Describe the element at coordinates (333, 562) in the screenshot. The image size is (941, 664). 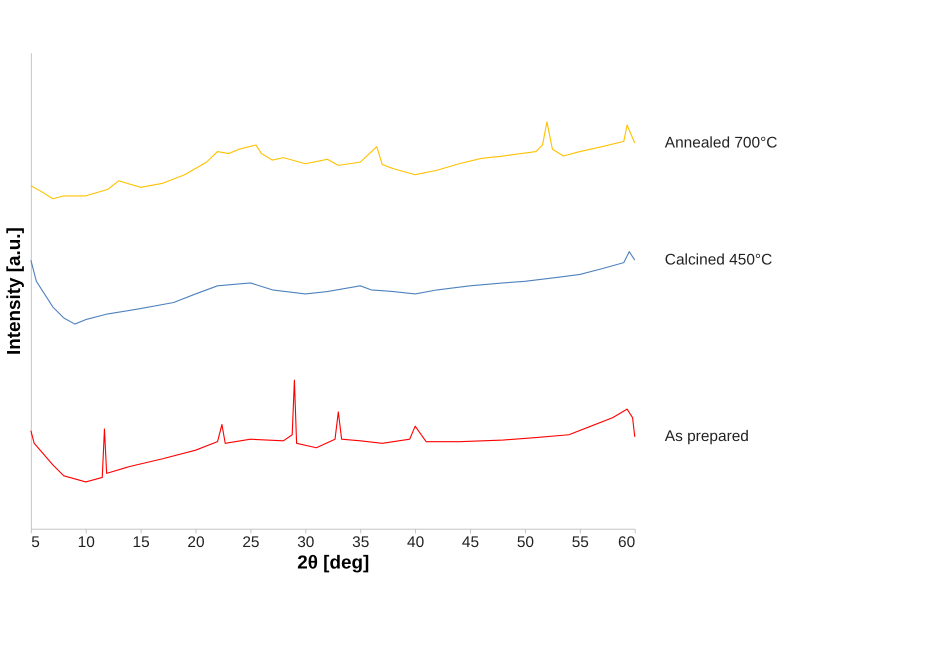
I see `x-axis-title: 2θ [deg]` at that location.